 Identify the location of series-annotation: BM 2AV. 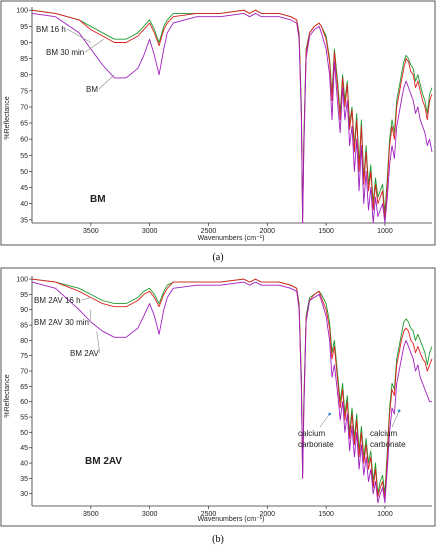
(84, 353).